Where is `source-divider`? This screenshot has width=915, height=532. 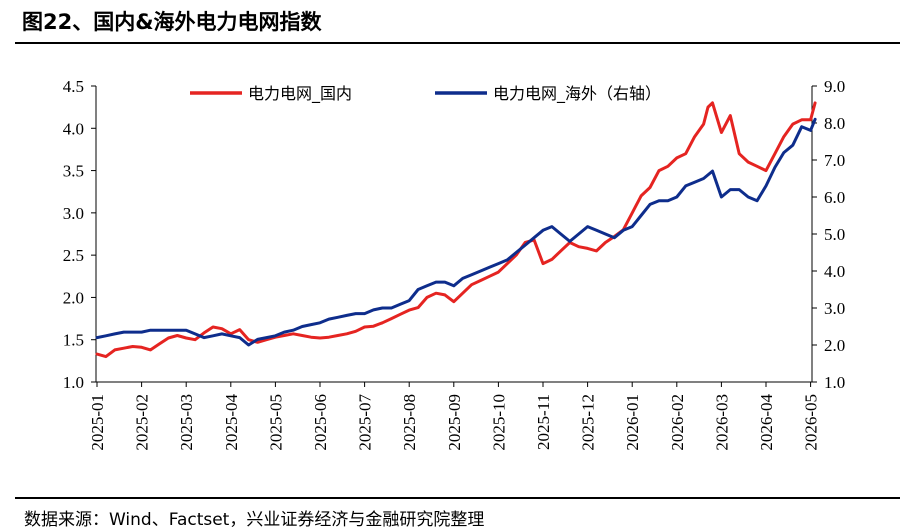
source-divider is located at coordinates (457, 498).